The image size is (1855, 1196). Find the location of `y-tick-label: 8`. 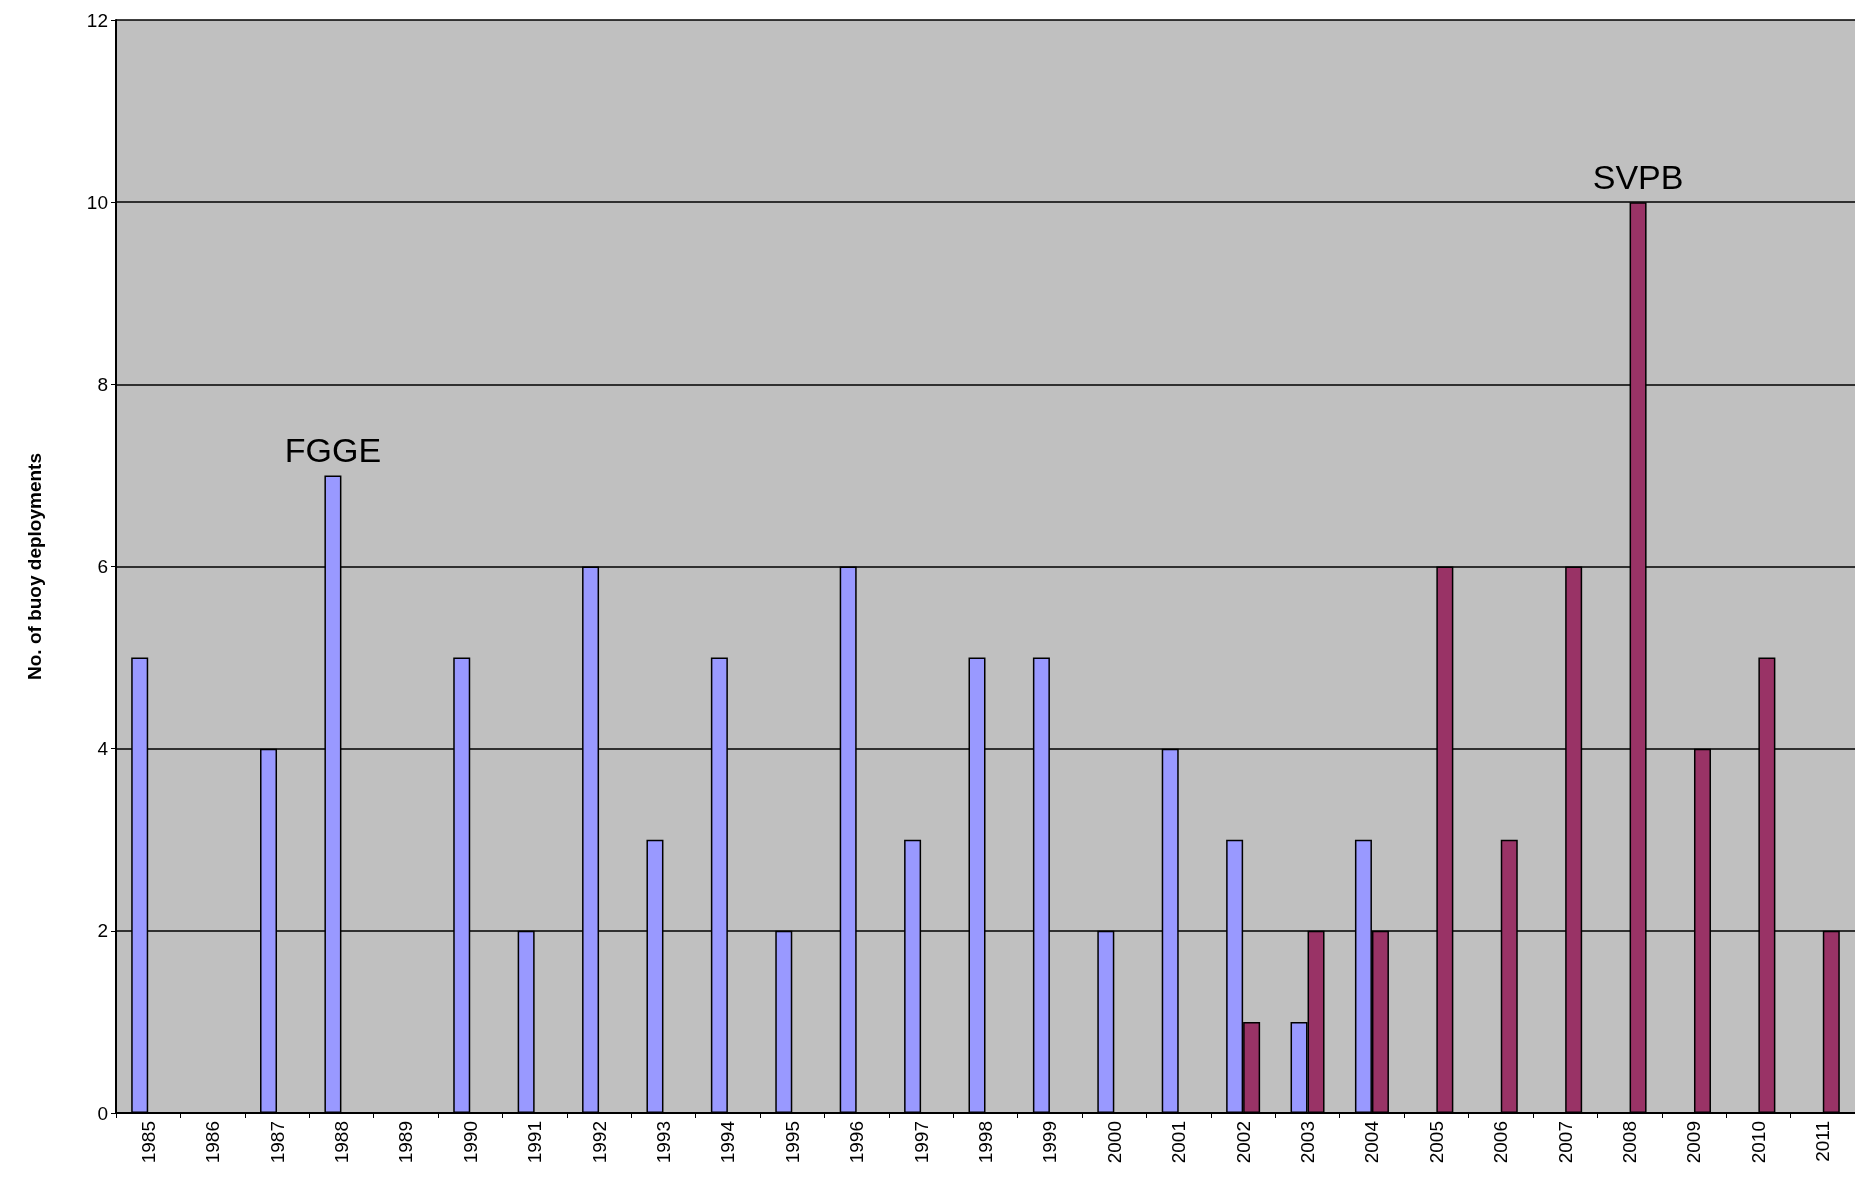

y-tick-label: 8 is located at coordinates (102, 384).